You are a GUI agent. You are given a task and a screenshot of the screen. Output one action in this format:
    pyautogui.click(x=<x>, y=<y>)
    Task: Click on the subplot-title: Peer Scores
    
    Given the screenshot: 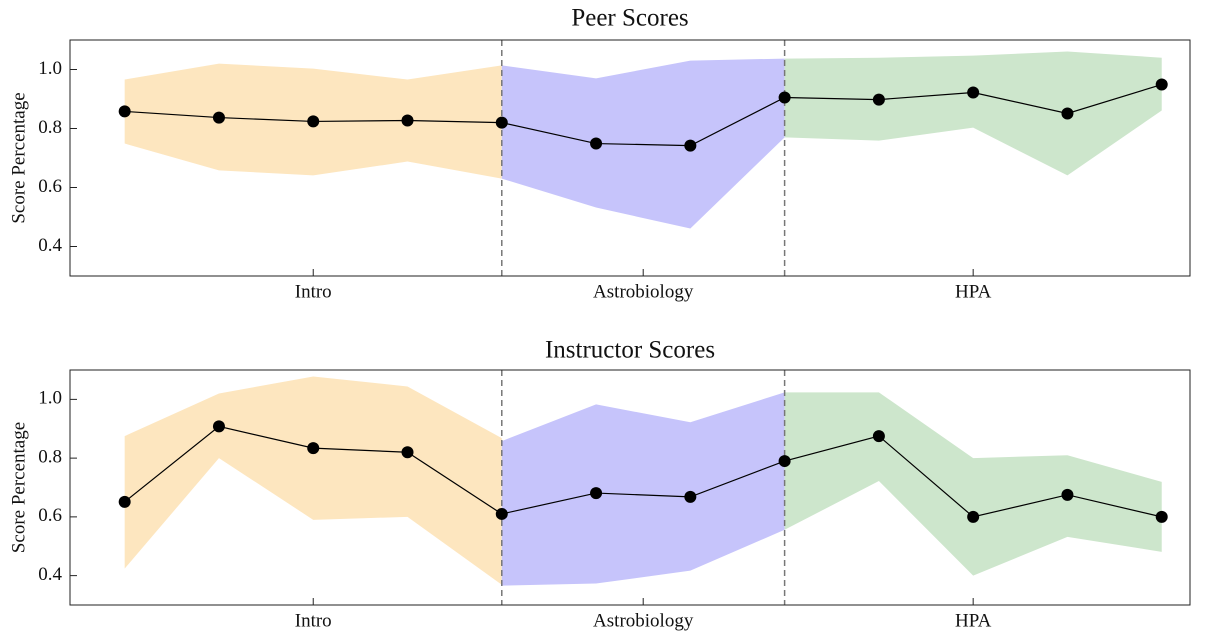 What is the action you would take?
    pyautogui.click(x=629, y=18)
    